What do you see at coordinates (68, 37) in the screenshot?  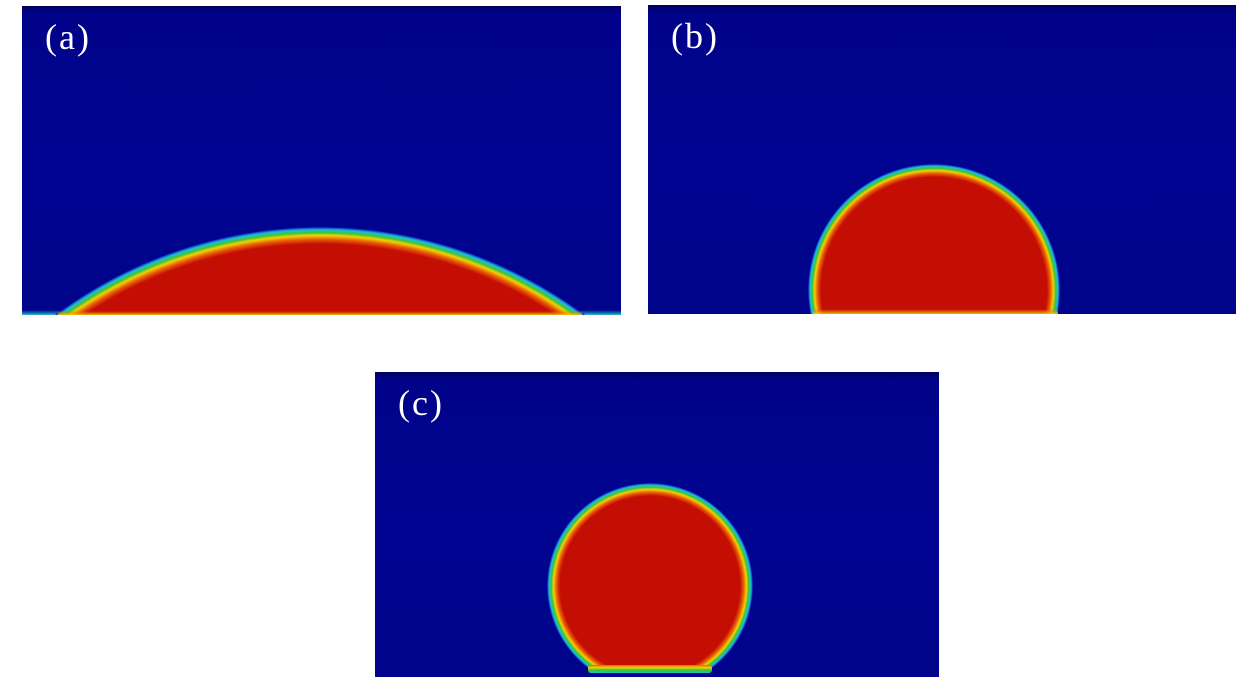 I see `panel-label-a: (a)` at bounding box center [68, 37].